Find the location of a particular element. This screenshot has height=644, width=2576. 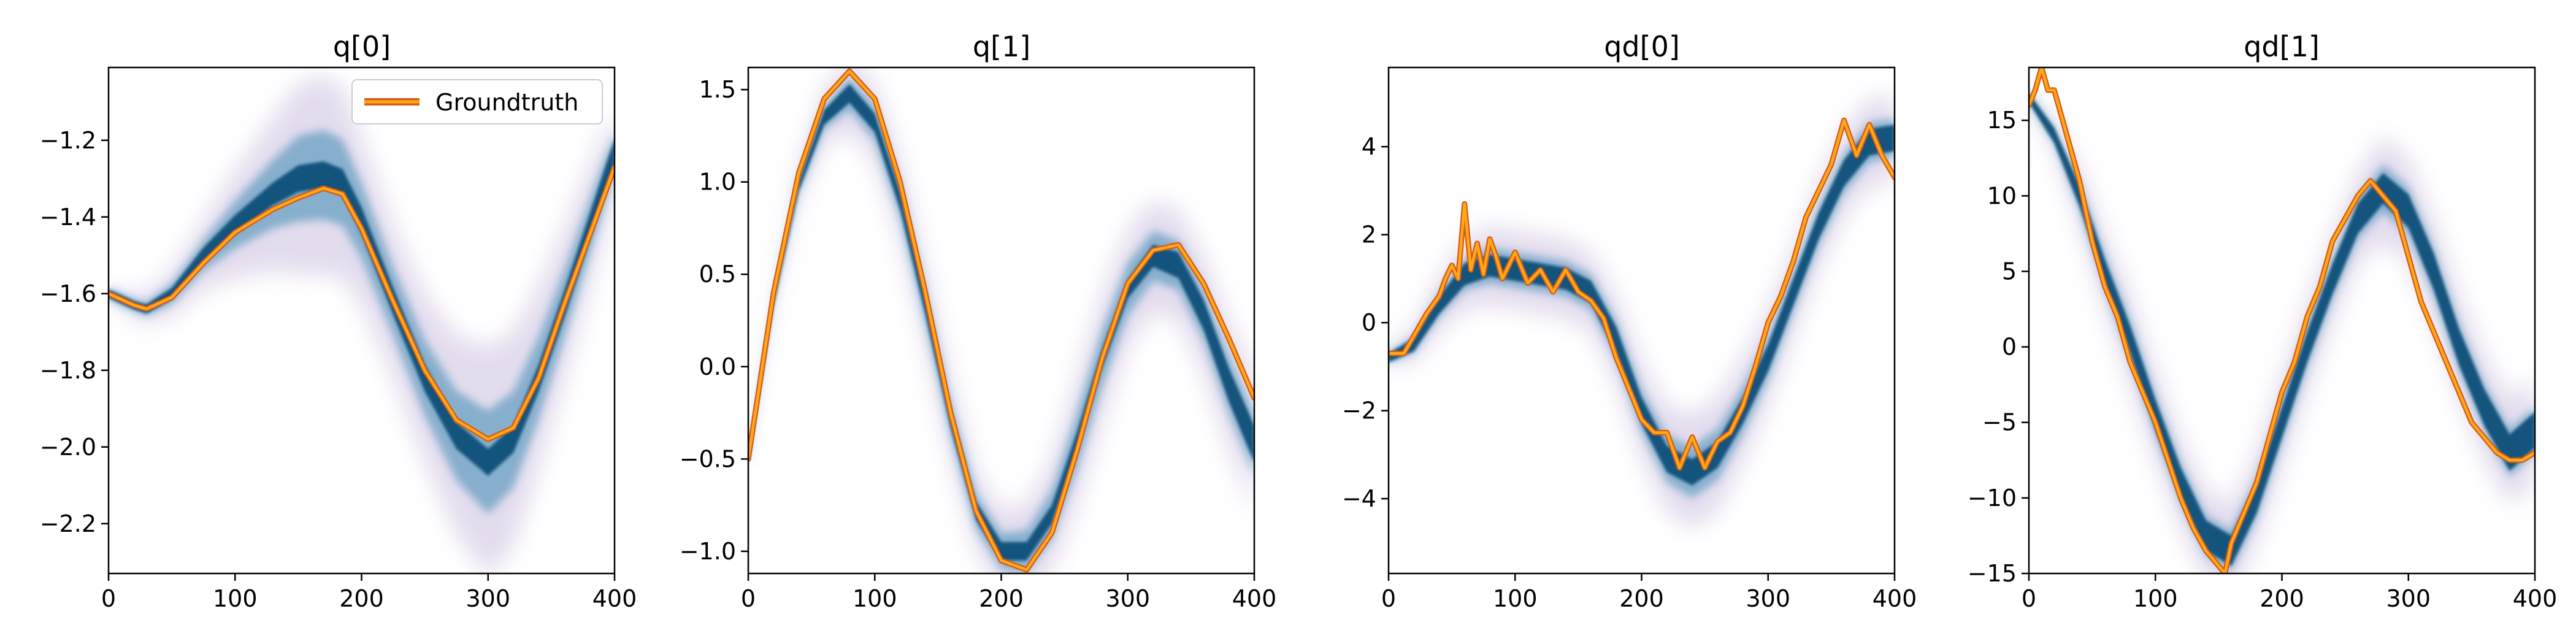

subplot-title: qd[0] is located at coordinates (1642, 46).